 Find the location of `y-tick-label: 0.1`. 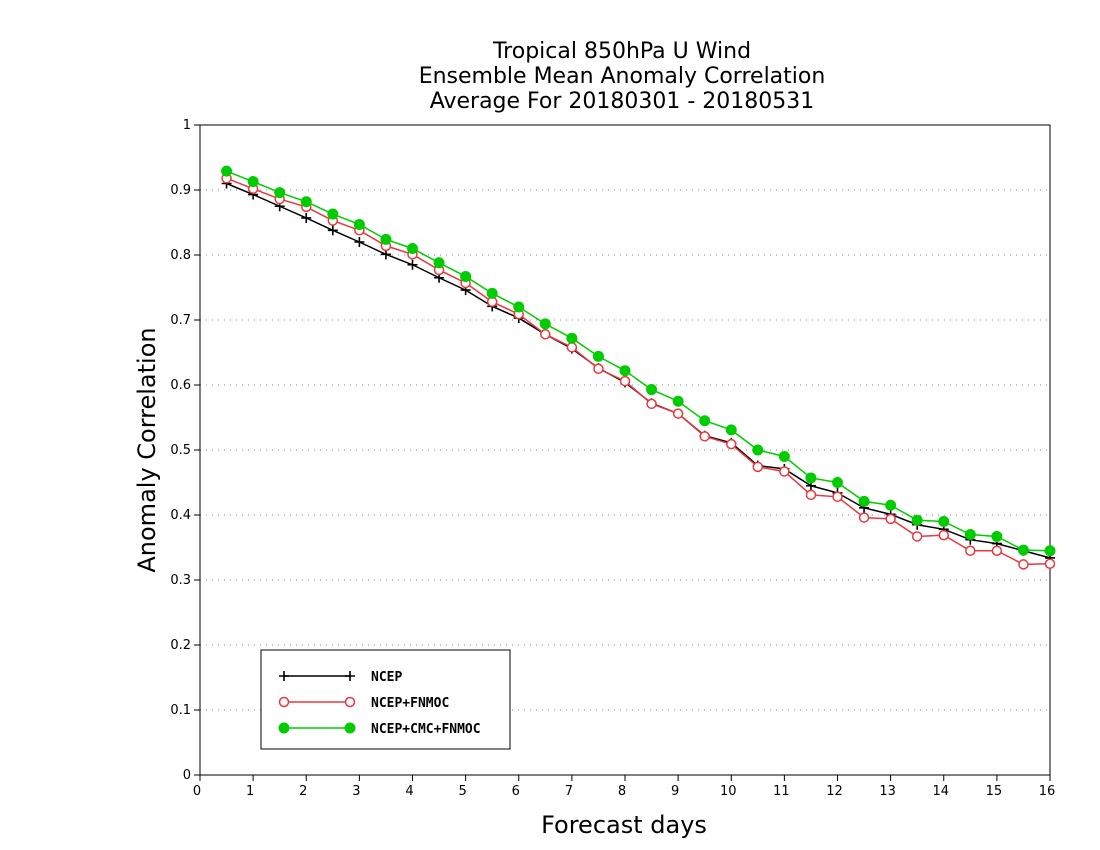

y-tick-label: 0.1 is located at coordinates (180, 710).